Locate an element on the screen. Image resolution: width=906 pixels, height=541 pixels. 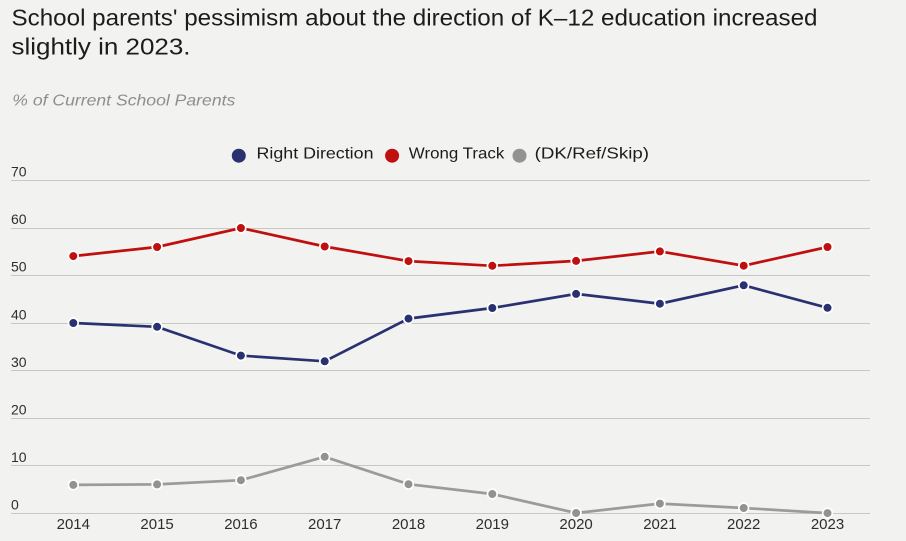
svg-text: 2019 is located at coordinates (492, 524).